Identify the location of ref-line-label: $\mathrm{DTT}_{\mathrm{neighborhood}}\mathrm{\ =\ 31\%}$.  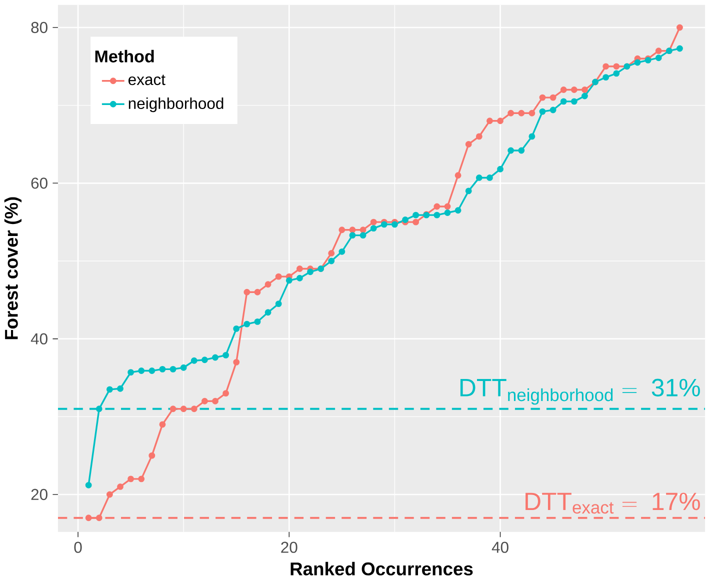
(580, 391).